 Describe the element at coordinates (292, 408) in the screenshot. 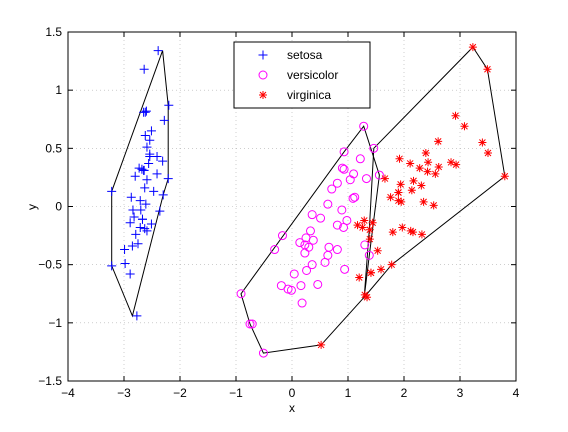

I see `x-axis-label: x` at that location.